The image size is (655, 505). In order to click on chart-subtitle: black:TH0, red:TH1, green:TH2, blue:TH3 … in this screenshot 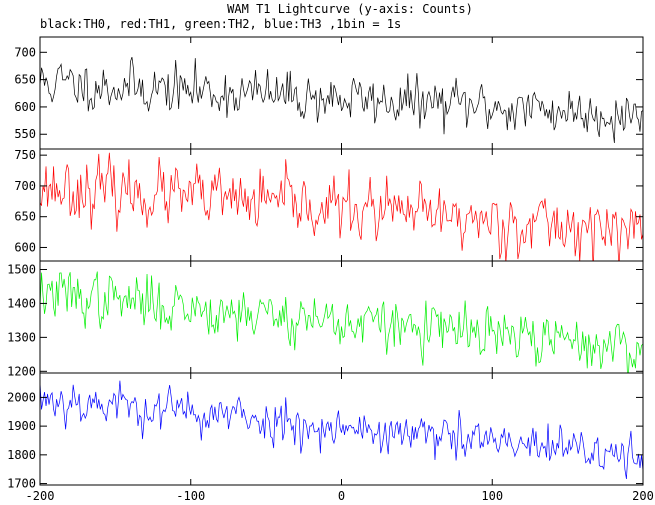, I will do `click(220, 24)`.